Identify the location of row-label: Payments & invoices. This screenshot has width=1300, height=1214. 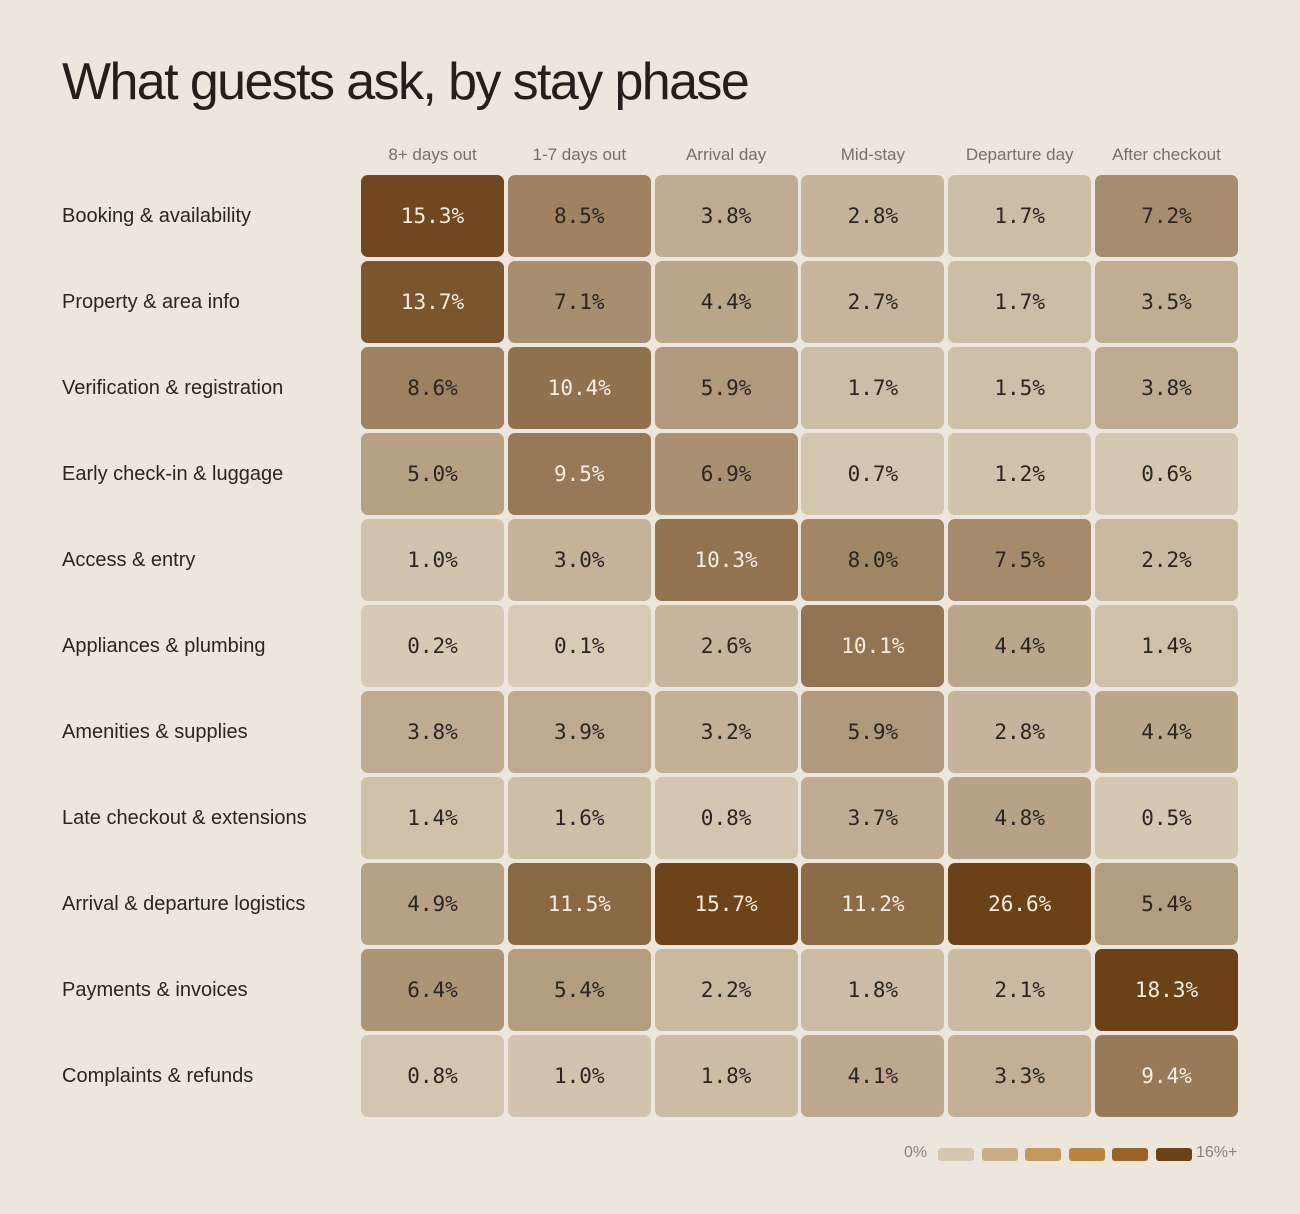
(155, 990).